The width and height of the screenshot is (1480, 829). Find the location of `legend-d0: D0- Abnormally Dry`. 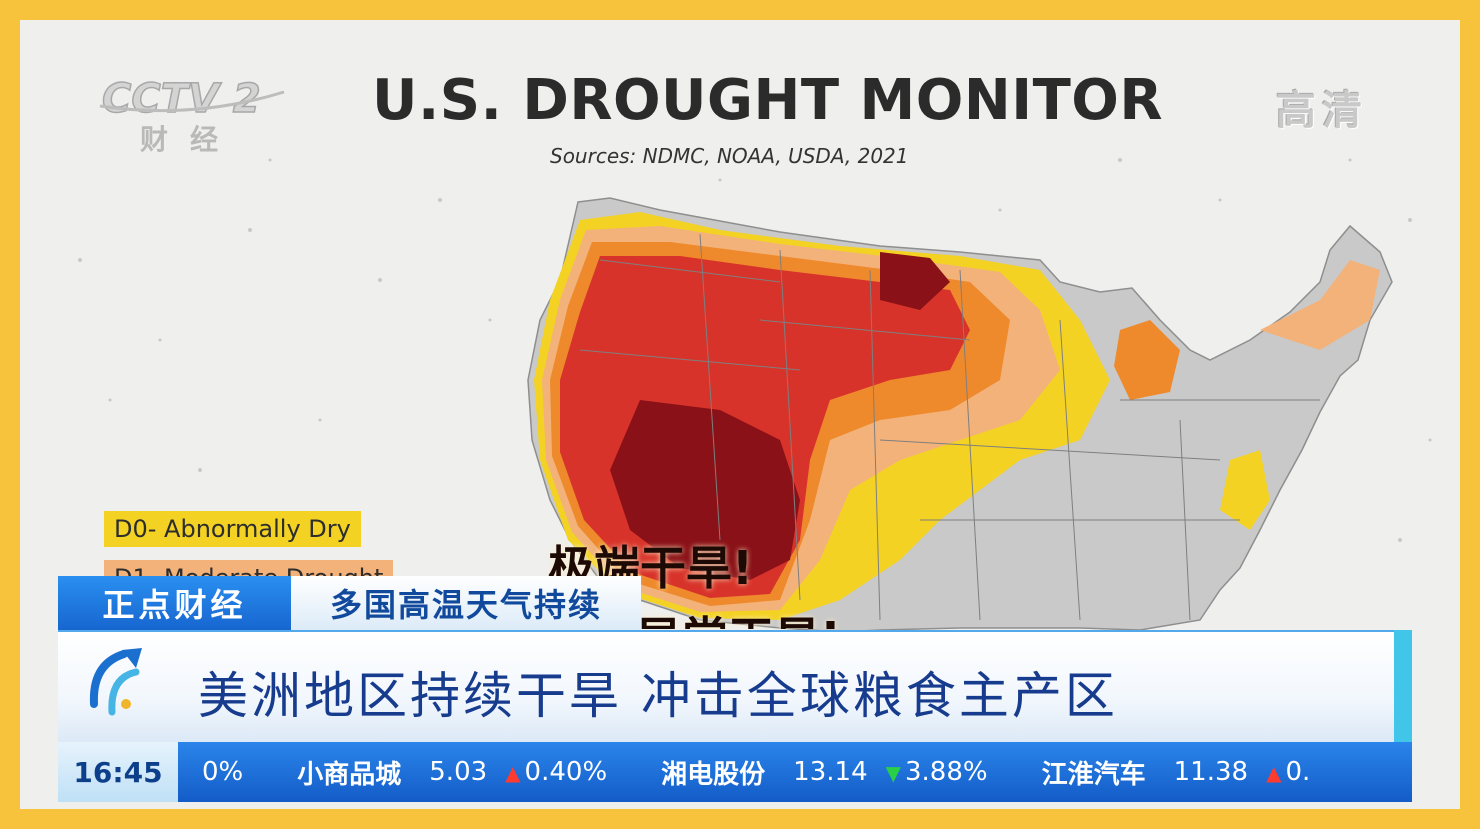

legend-d0: D0- Abnormally Dry is located at coordinates (232, 529).